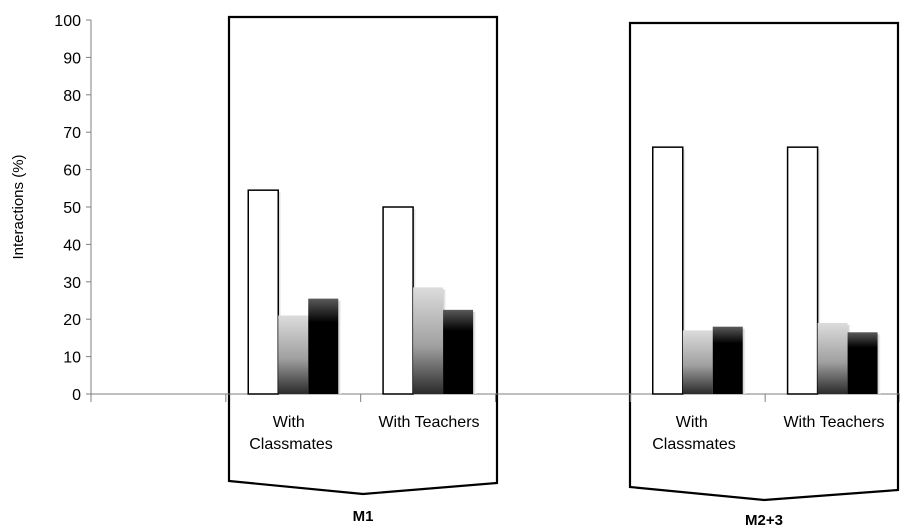 The height and width of the screenshot is (531, 900). Describe the element at coordinates (72, 283) in the screenshot. I see `y-tick-label: 30` at that location.